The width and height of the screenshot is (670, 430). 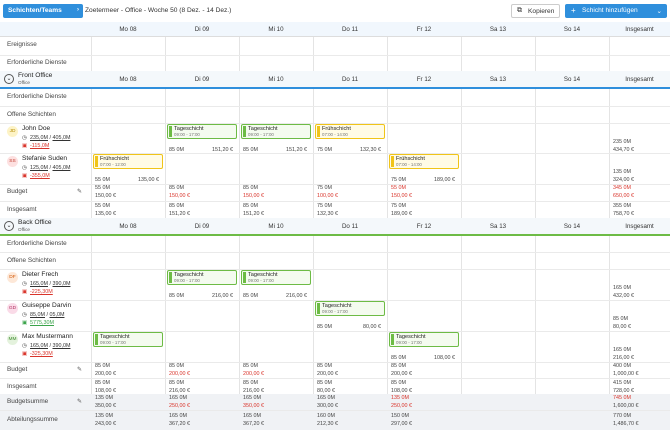 What do you see at coordinates (12, 339) in the screenshot?
I see `avatar: MM` at bounding box center [12, 339].